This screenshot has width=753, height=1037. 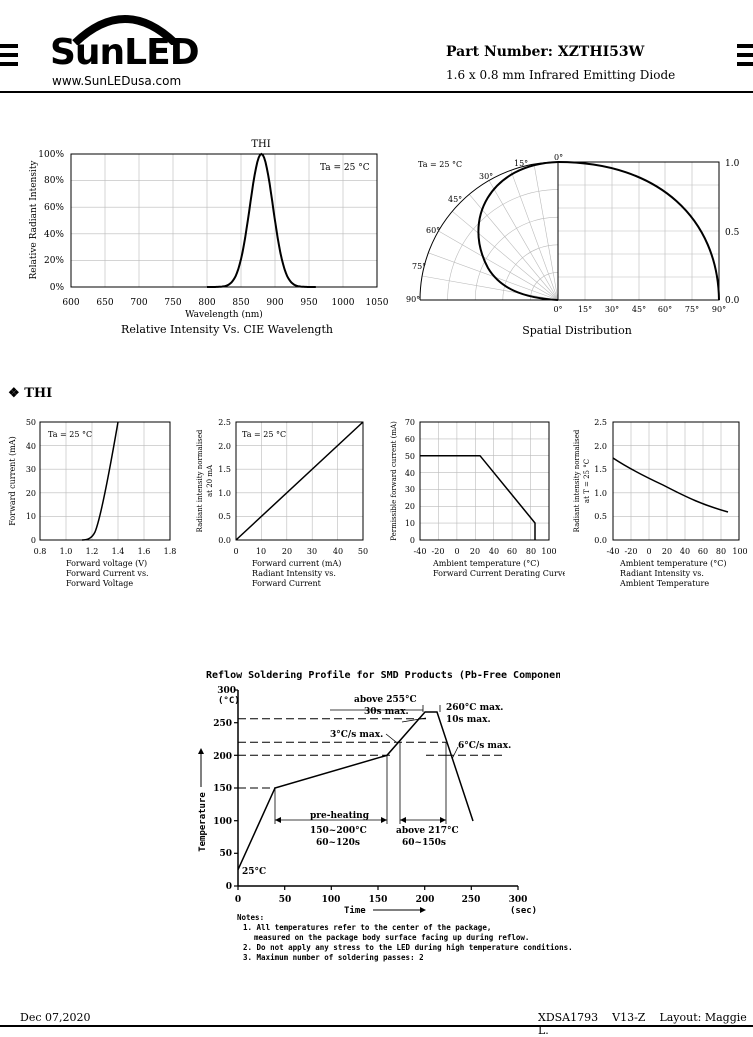 What do you see at coordinates (355, 791) in the screenshot?
I see `reflow-profile-curve` at bounding box center [355, 791].